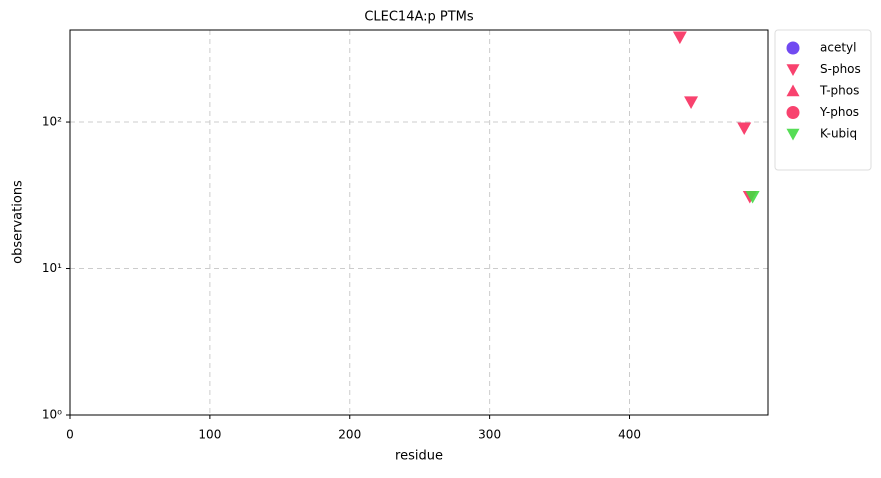 This screenshot has height=478, width=881. Describe the element at coordinates (489, 435) in the screenshot. I see `x-tick-label: 300` at that location.